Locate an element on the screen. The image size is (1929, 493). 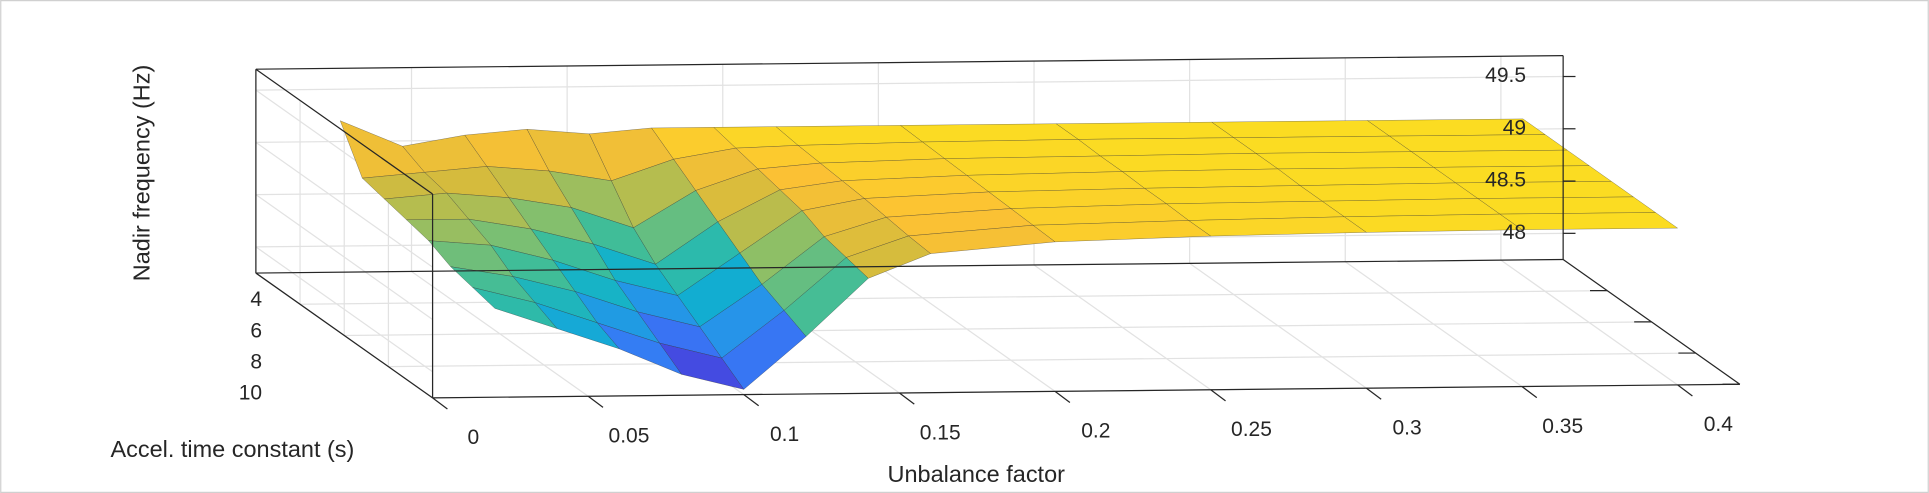
x-tick-label: 0.25 is located at coordinates (1251, 429).